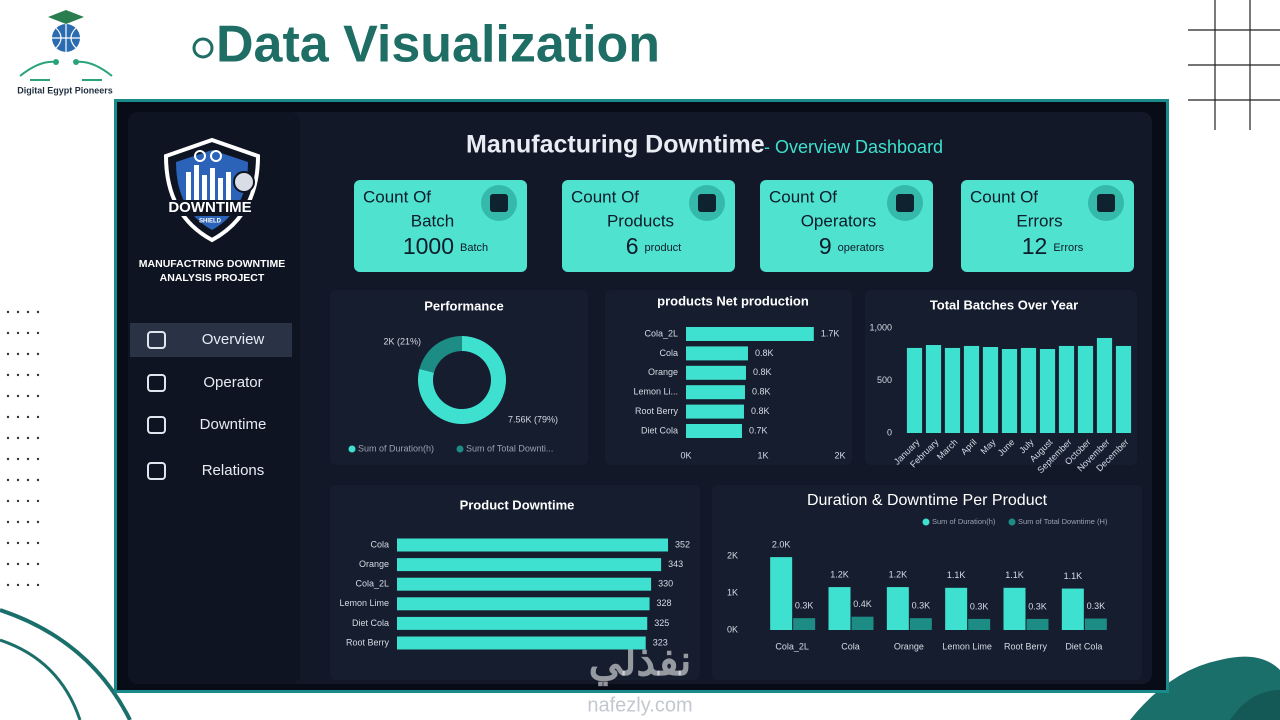 The width and height of the screenshot is (1280, 720). What do you see at coordinates (889, 432) in the screenshot?
I see `y-tick-label: 0` at bounding box center [889, 432].